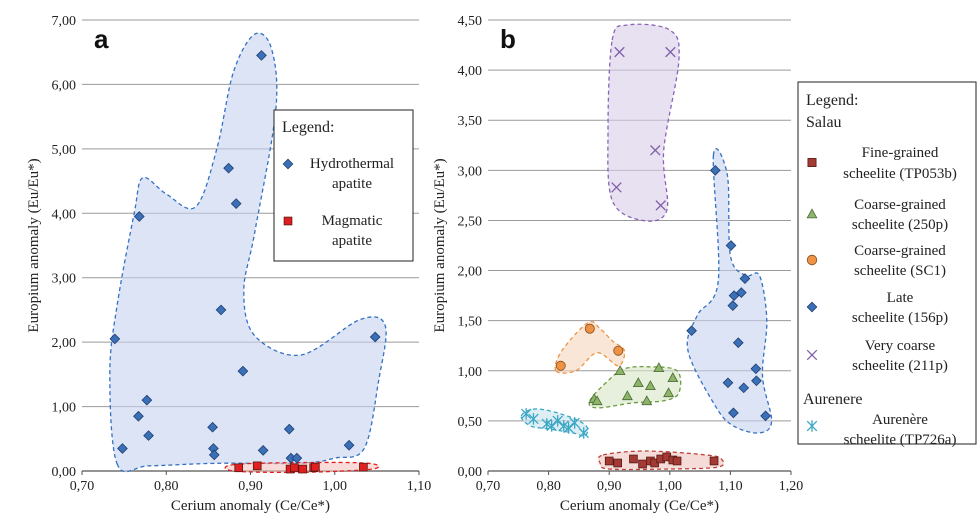  Describe the element at coordinates (288, 221) in the screenshot. I see `legend-marker-magmatic` at that location.